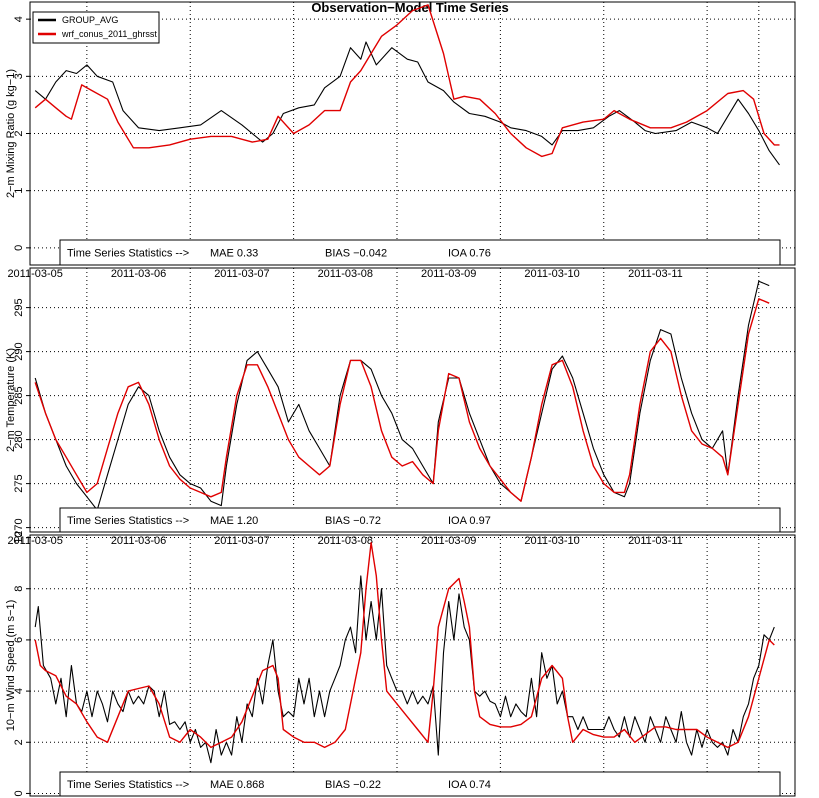  I want to click on panel-0-xtick-label-0: 2011-03-05, so click(34, 274).